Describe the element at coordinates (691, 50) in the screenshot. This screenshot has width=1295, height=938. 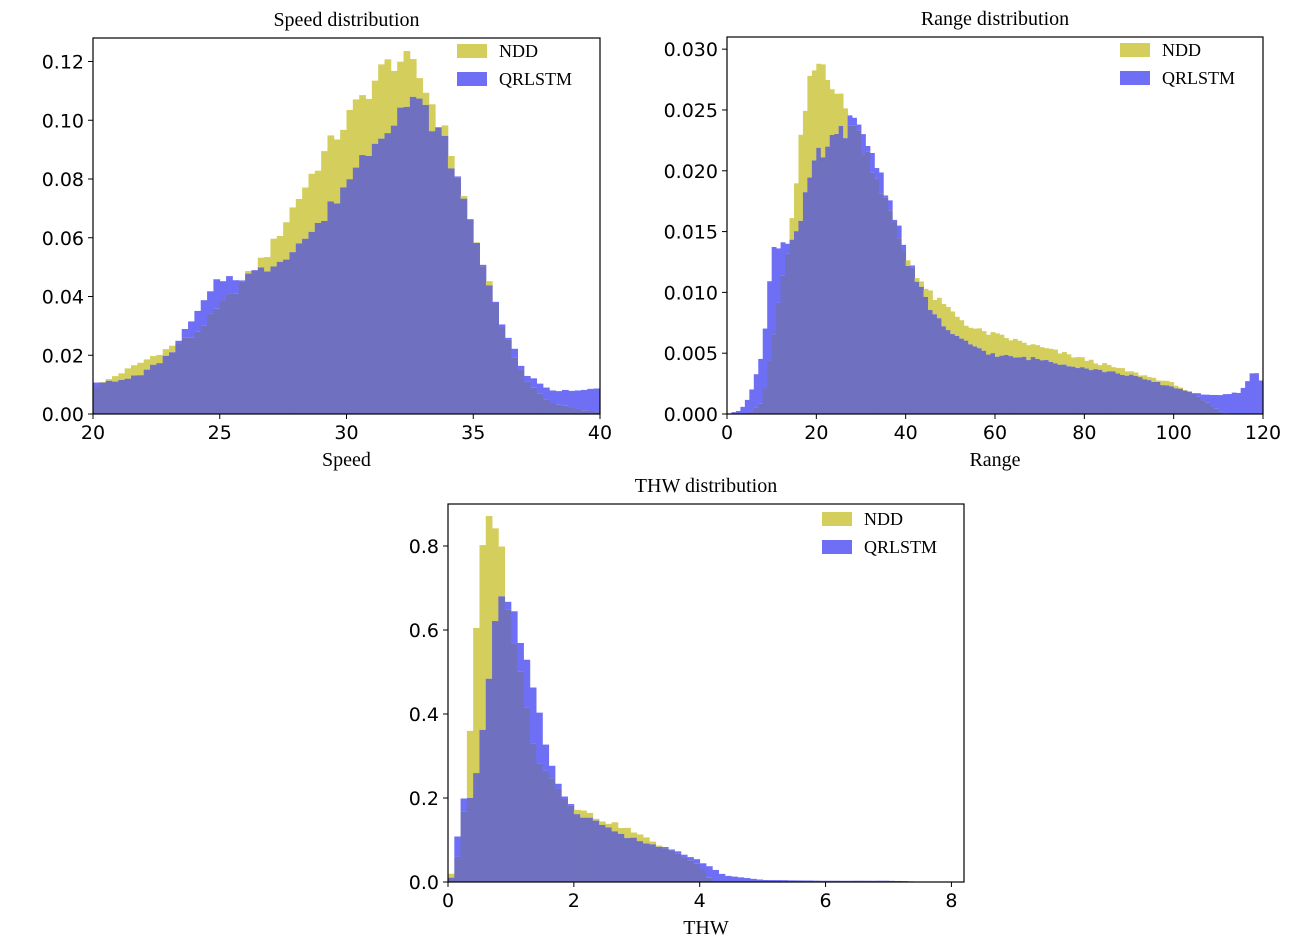
I see `range-ytick-label: 0.030` at that location.